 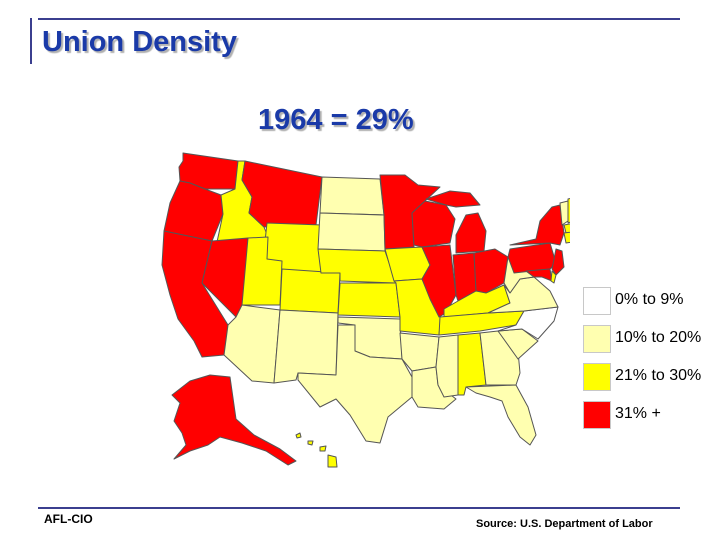 I want to click on state-mississippi, so click(x=447, y=366).